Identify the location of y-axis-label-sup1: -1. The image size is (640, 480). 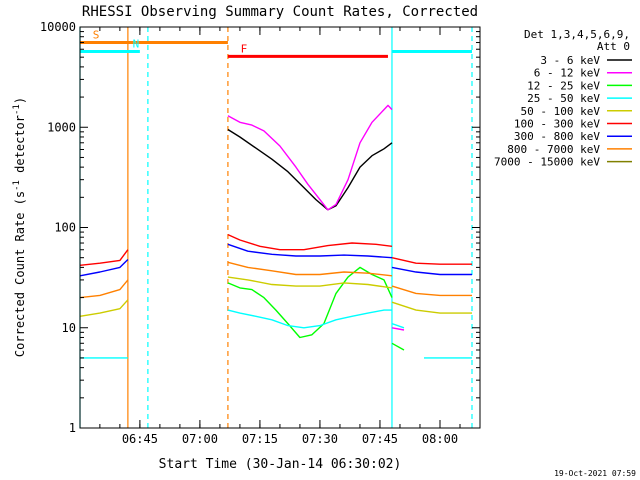
(17, 185).